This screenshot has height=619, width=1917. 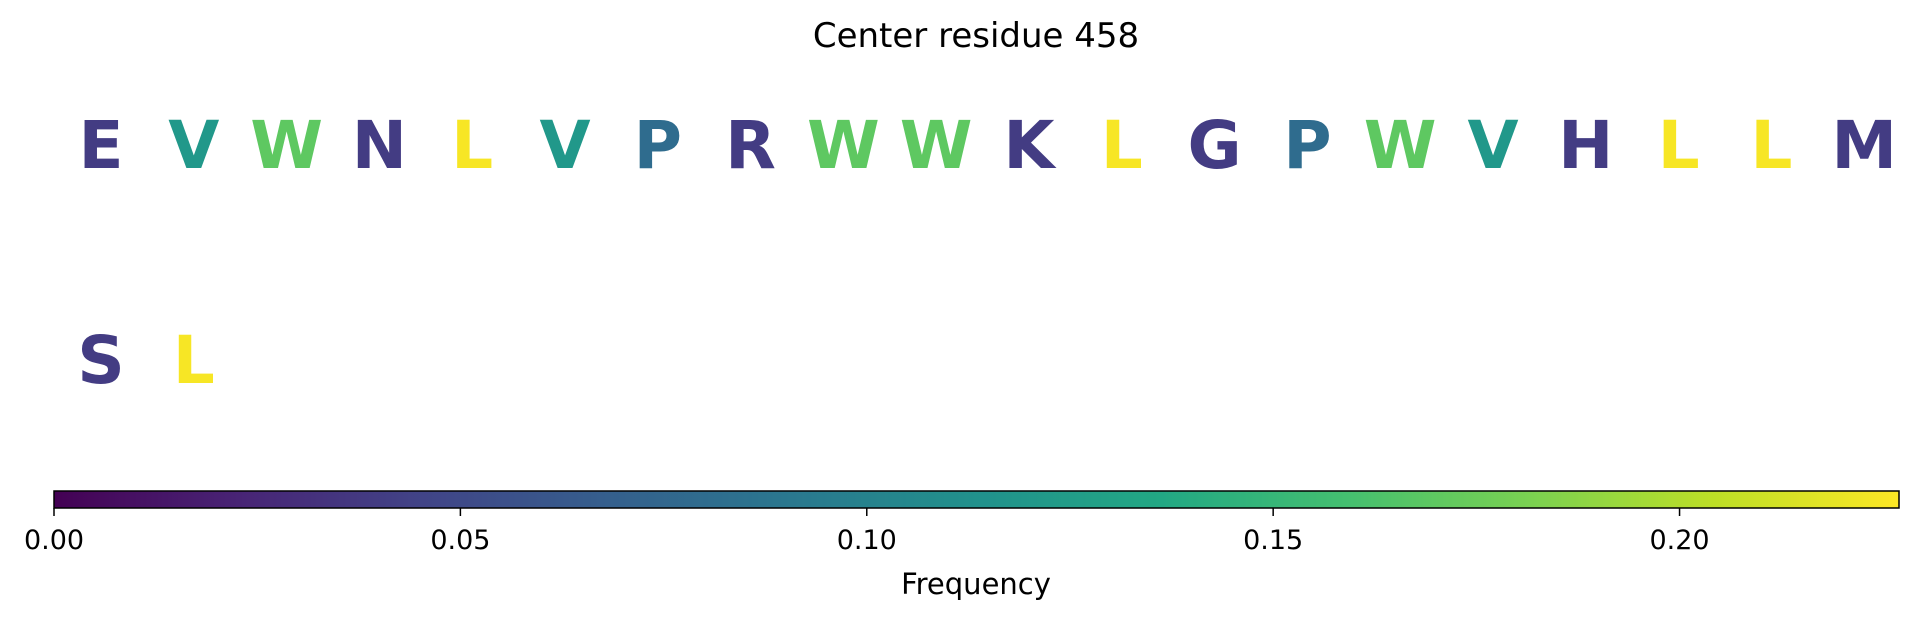 What do you see at coordinates (750, 145) in the screenshot?
I see `residue-letter-r: R` at bounding box center [750, 145].